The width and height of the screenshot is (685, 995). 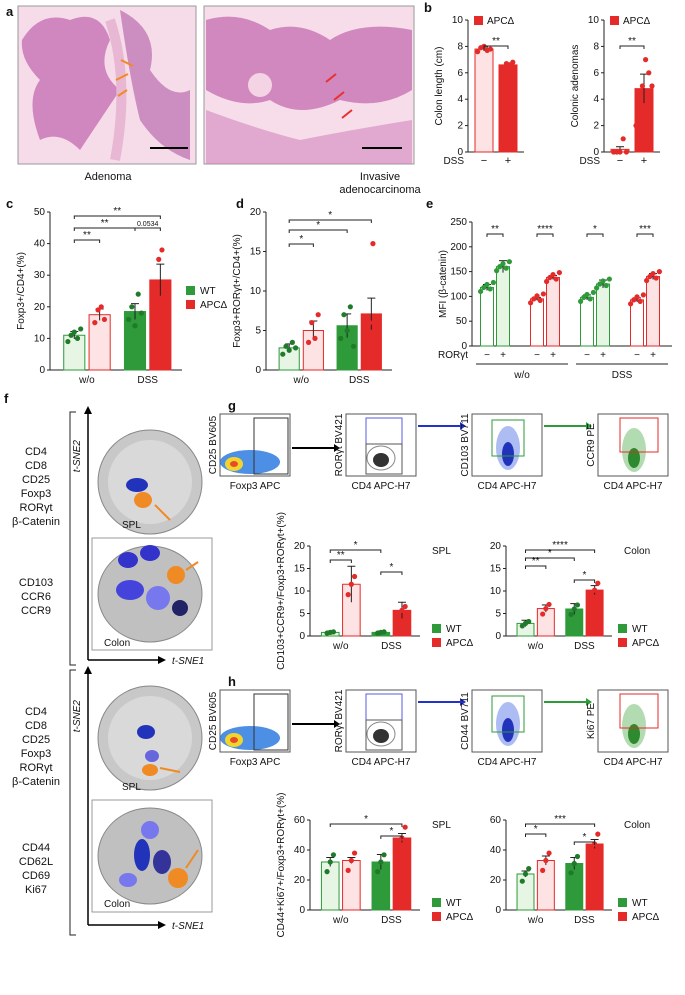 I want to click on h2-legend-wt-swatch, so click(x=622, y=902).